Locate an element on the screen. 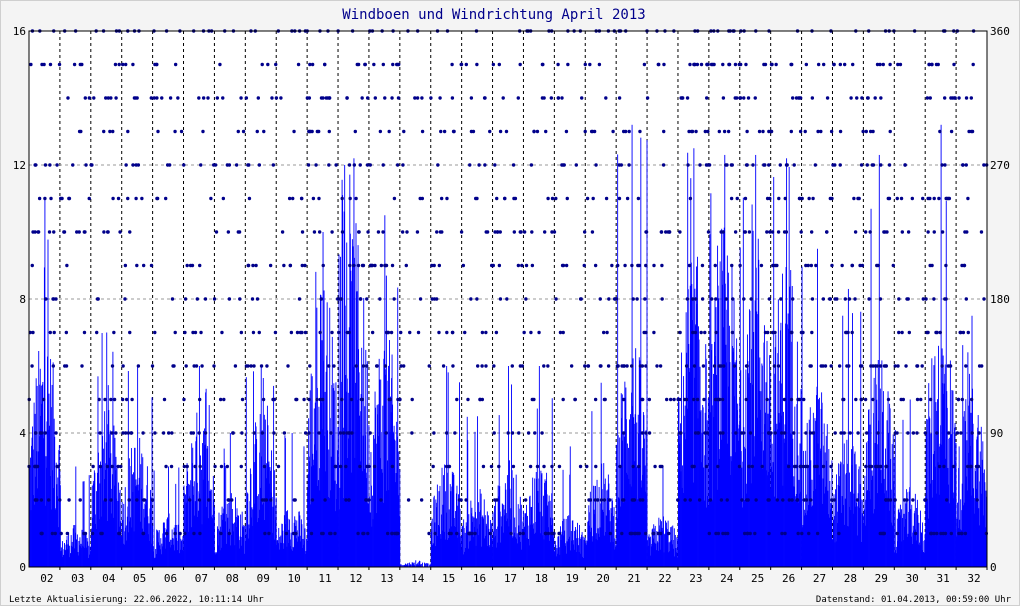 This screenshot has width=1020, height=606. x-tick-label: 06 is located at coordinates (170, 578).